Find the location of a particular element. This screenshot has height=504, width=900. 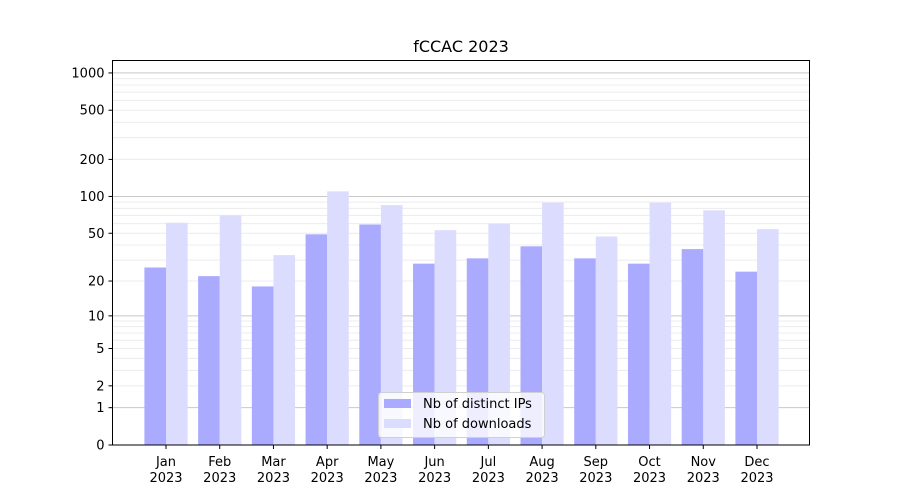

x-tick-label-line: Dec is located at coordinates (756, 462).